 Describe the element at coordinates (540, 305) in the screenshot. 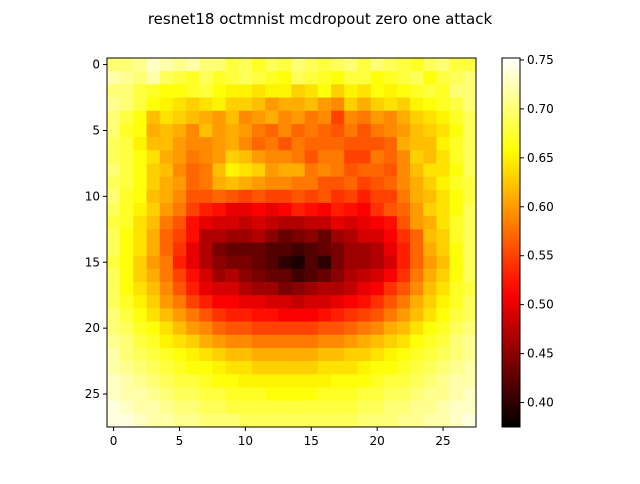

I see `colorbar-tick-label: 0.50` at that location.